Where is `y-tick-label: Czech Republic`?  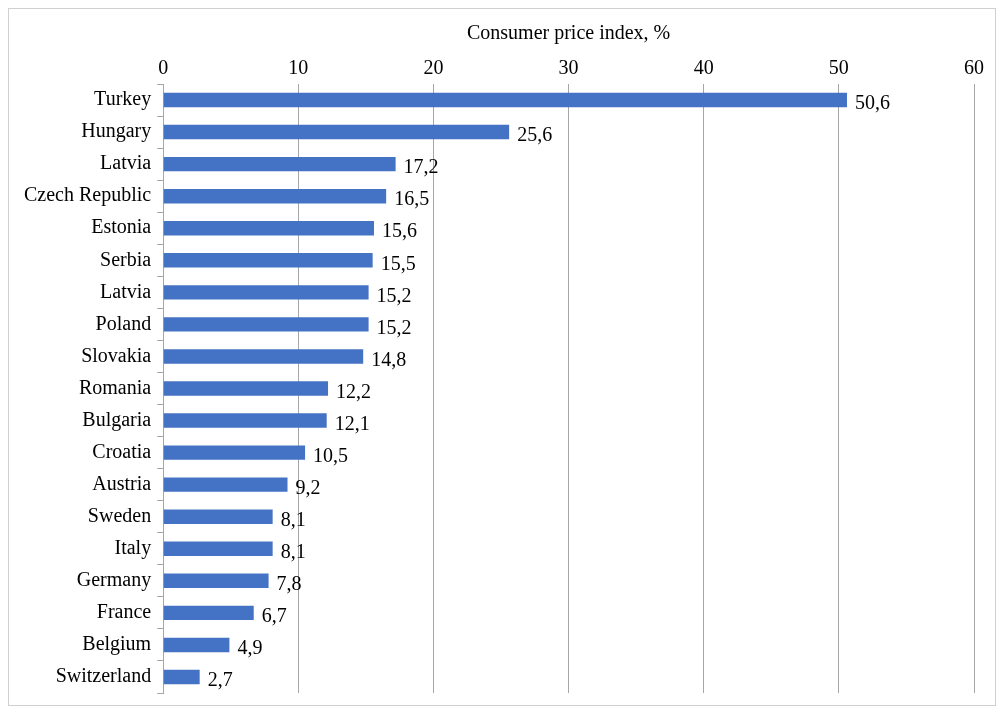 y-tick-label: Czech Republic is located at coordinates (87, 195).